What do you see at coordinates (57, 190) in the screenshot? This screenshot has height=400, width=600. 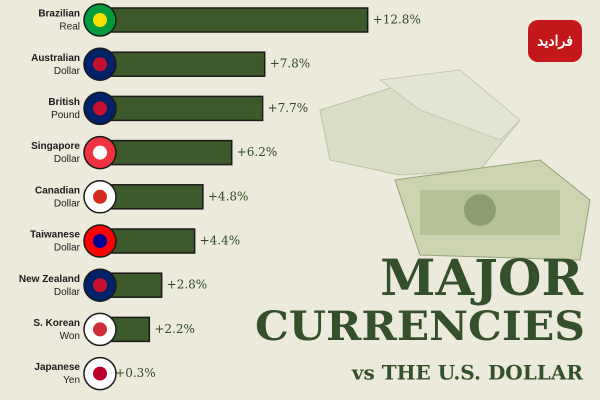 I see `category-label: Canadian` at bounding box center [57, 190].